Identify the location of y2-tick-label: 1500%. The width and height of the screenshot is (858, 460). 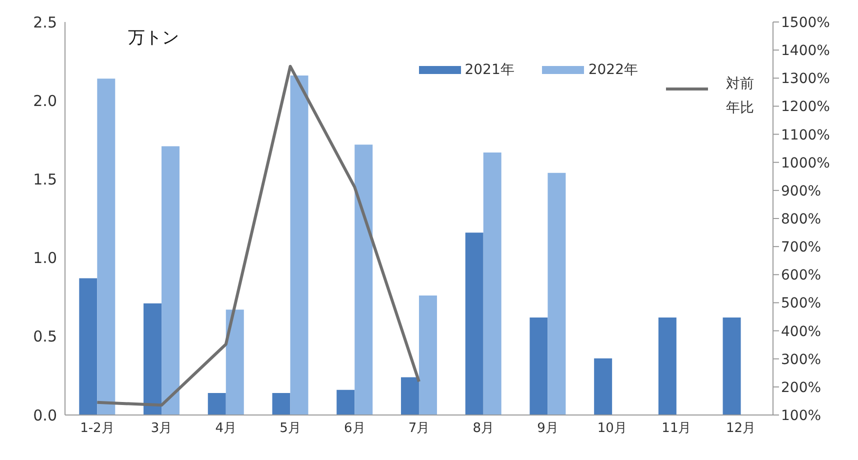
(805, 22).